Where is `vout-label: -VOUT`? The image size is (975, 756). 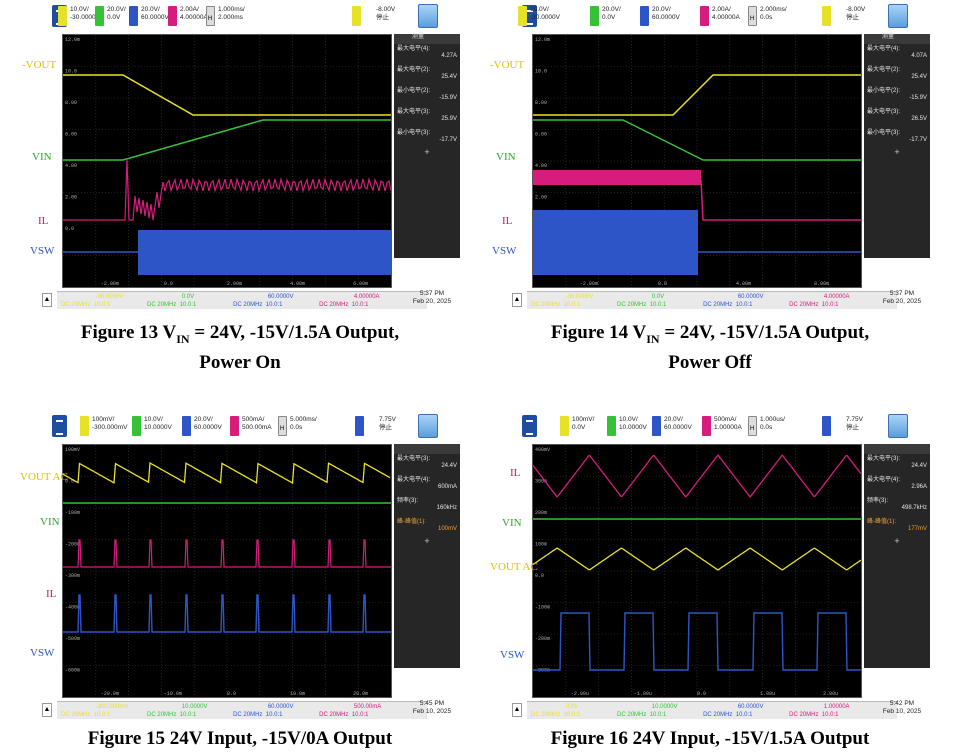 vout-label: -VOUT is located at coordinates (507, 65).